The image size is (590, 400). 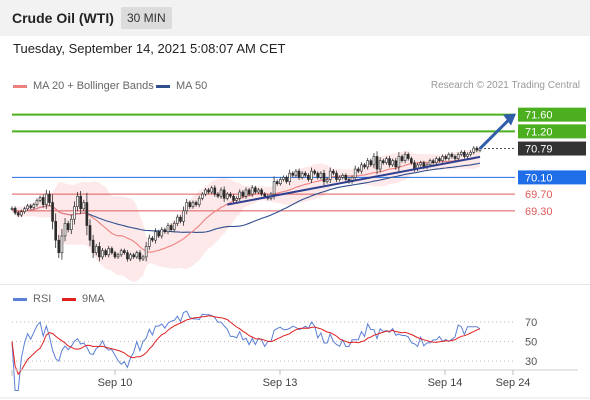 What do you see at coordinates (93, 299) in the screenshot?
I see `legend-rsi-ma-label: 9MA` at bounding box center [93, 299].